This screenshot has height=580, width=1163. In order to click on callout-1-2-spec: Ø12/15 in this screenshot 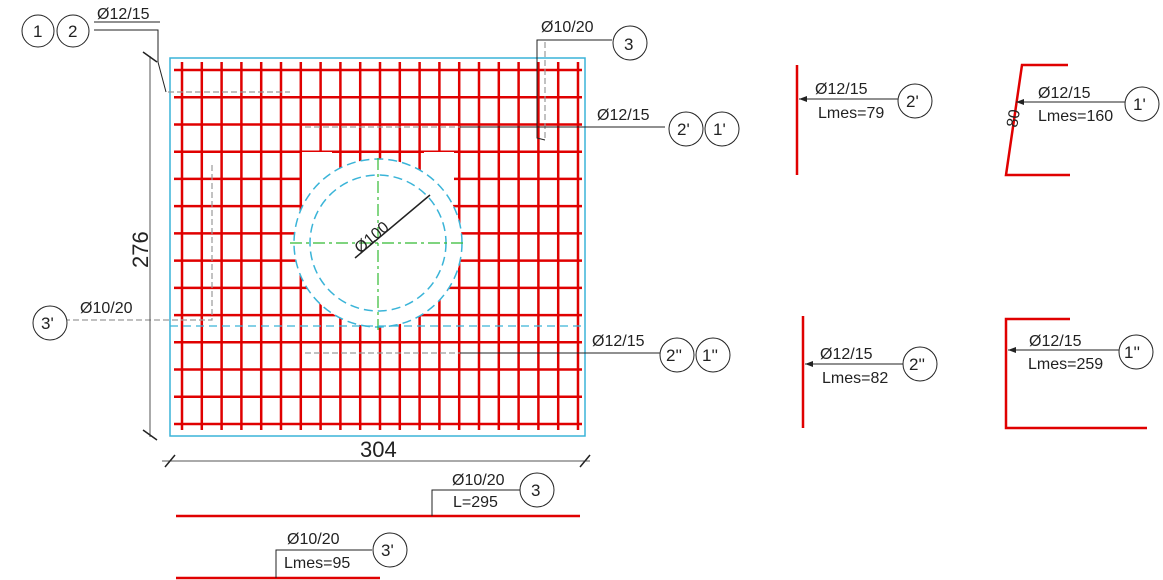, I will do `click(123, 14)`.